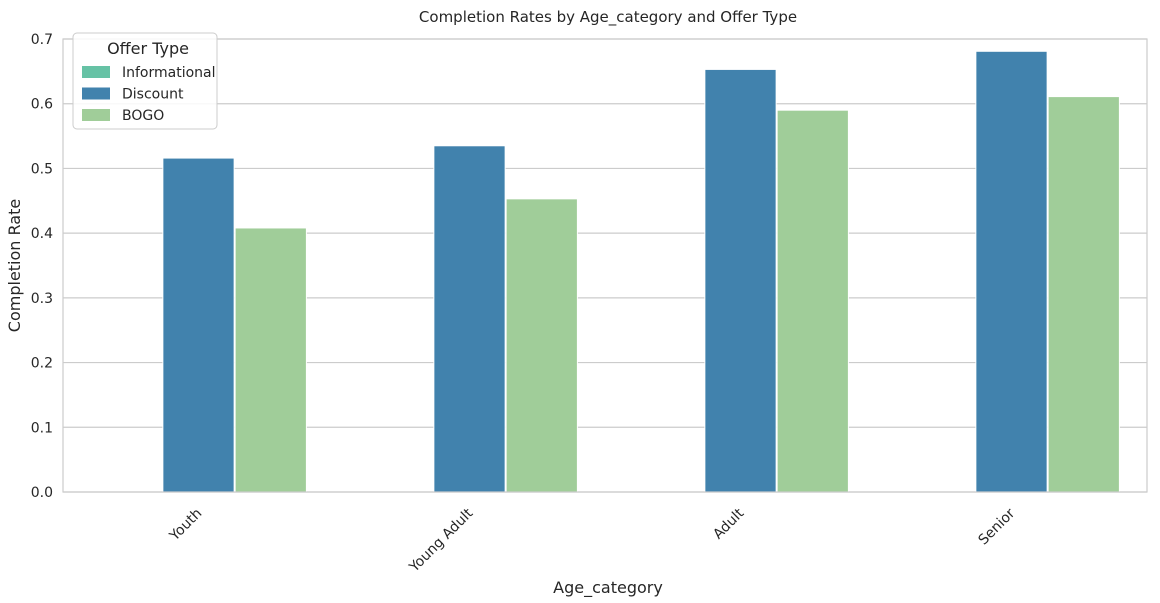 The image size is (1160, 603). I want to click on legend-label: BOGO, so click(143, 116).